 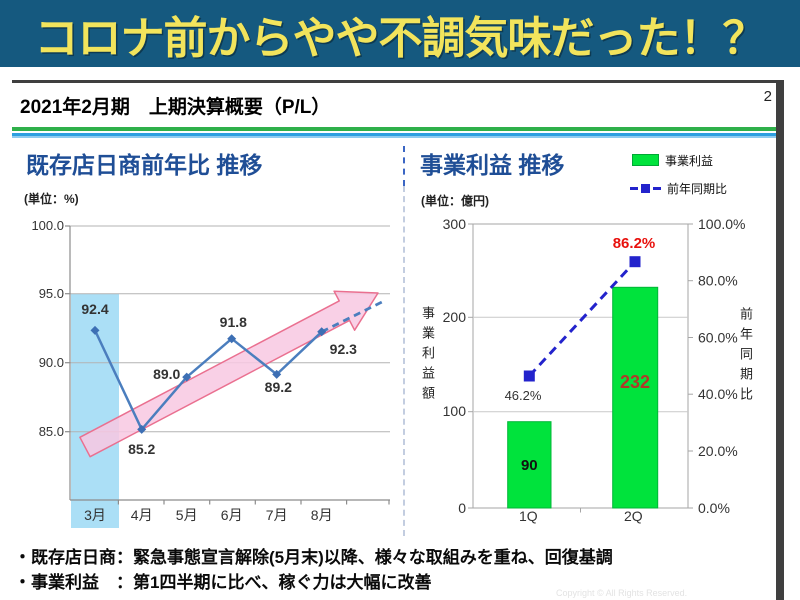 I want to click on point-label-5: 92.3, so click(x=343, y=349).